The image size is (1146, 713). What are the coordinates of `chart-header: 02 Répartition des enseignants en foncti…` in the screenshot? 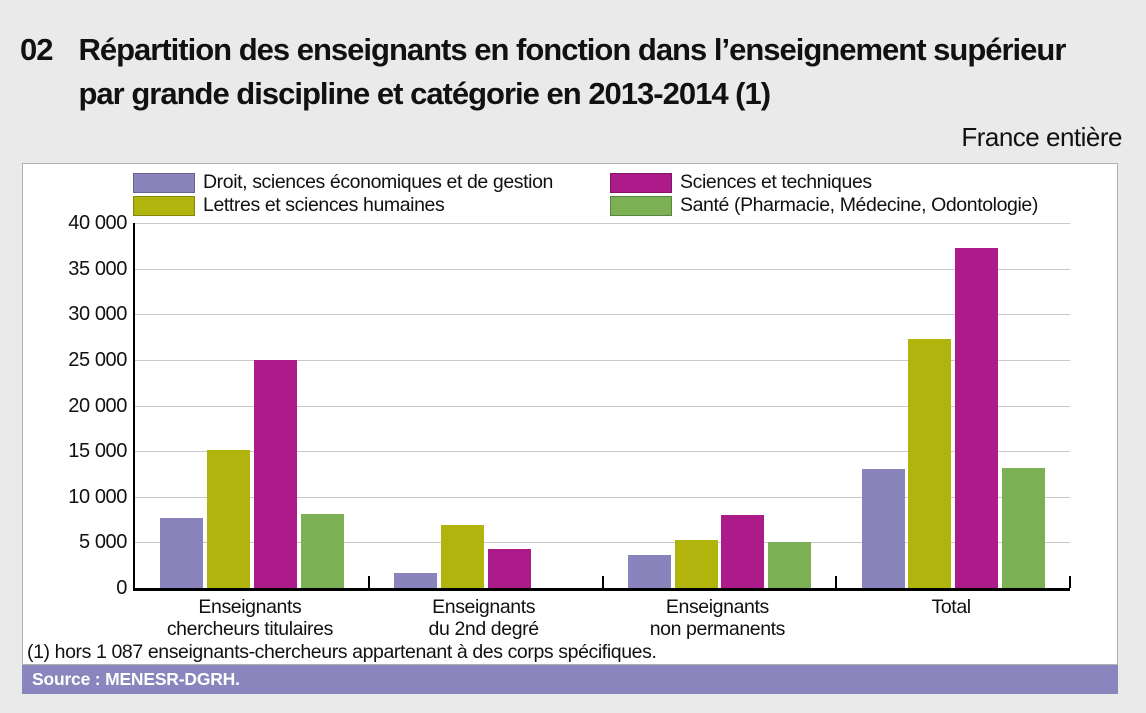 It's located at (559, 72).